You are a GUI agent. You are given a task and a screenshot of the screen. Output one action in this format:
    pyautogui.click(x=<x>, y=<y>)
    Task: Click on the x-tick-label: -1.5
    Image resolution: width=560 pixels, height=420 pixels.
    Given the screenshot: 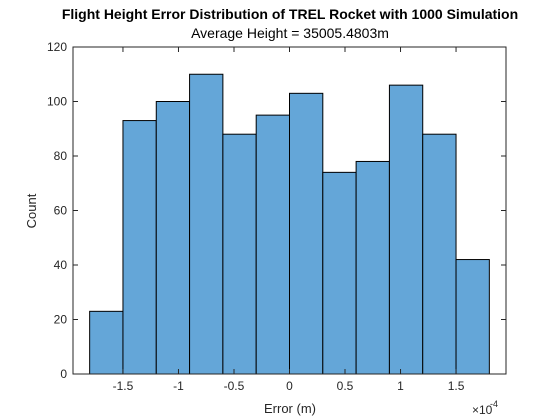 What is the action you would take?
    pyautogui.click(x=123, y=386)
    